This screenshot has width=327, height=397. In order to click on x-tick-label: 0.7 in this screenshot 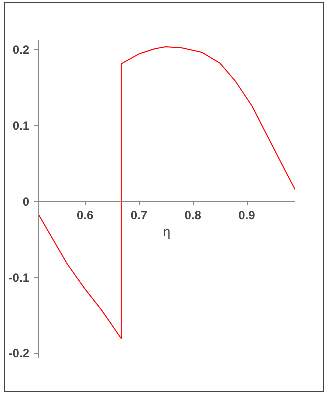, I will do `click(139, 215)`.